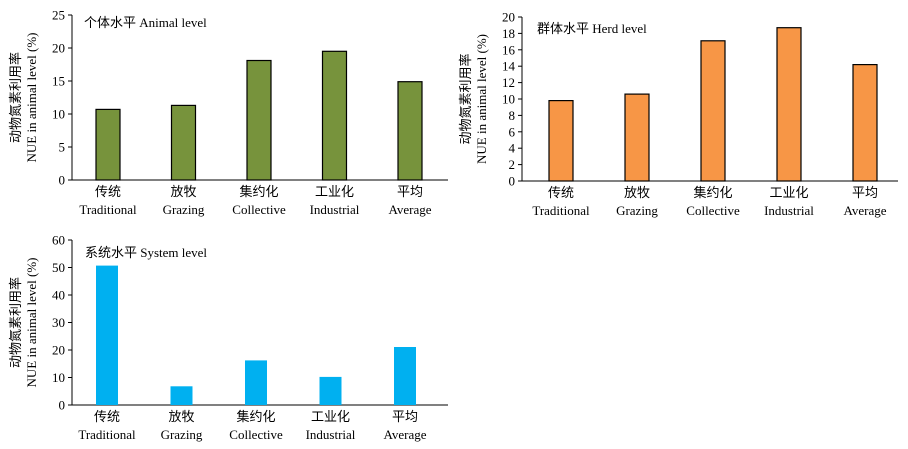 The width and height of the screenshot is (908, 449). I want to click on chart-title: 群体水平 Herd level, so click(592, 28).